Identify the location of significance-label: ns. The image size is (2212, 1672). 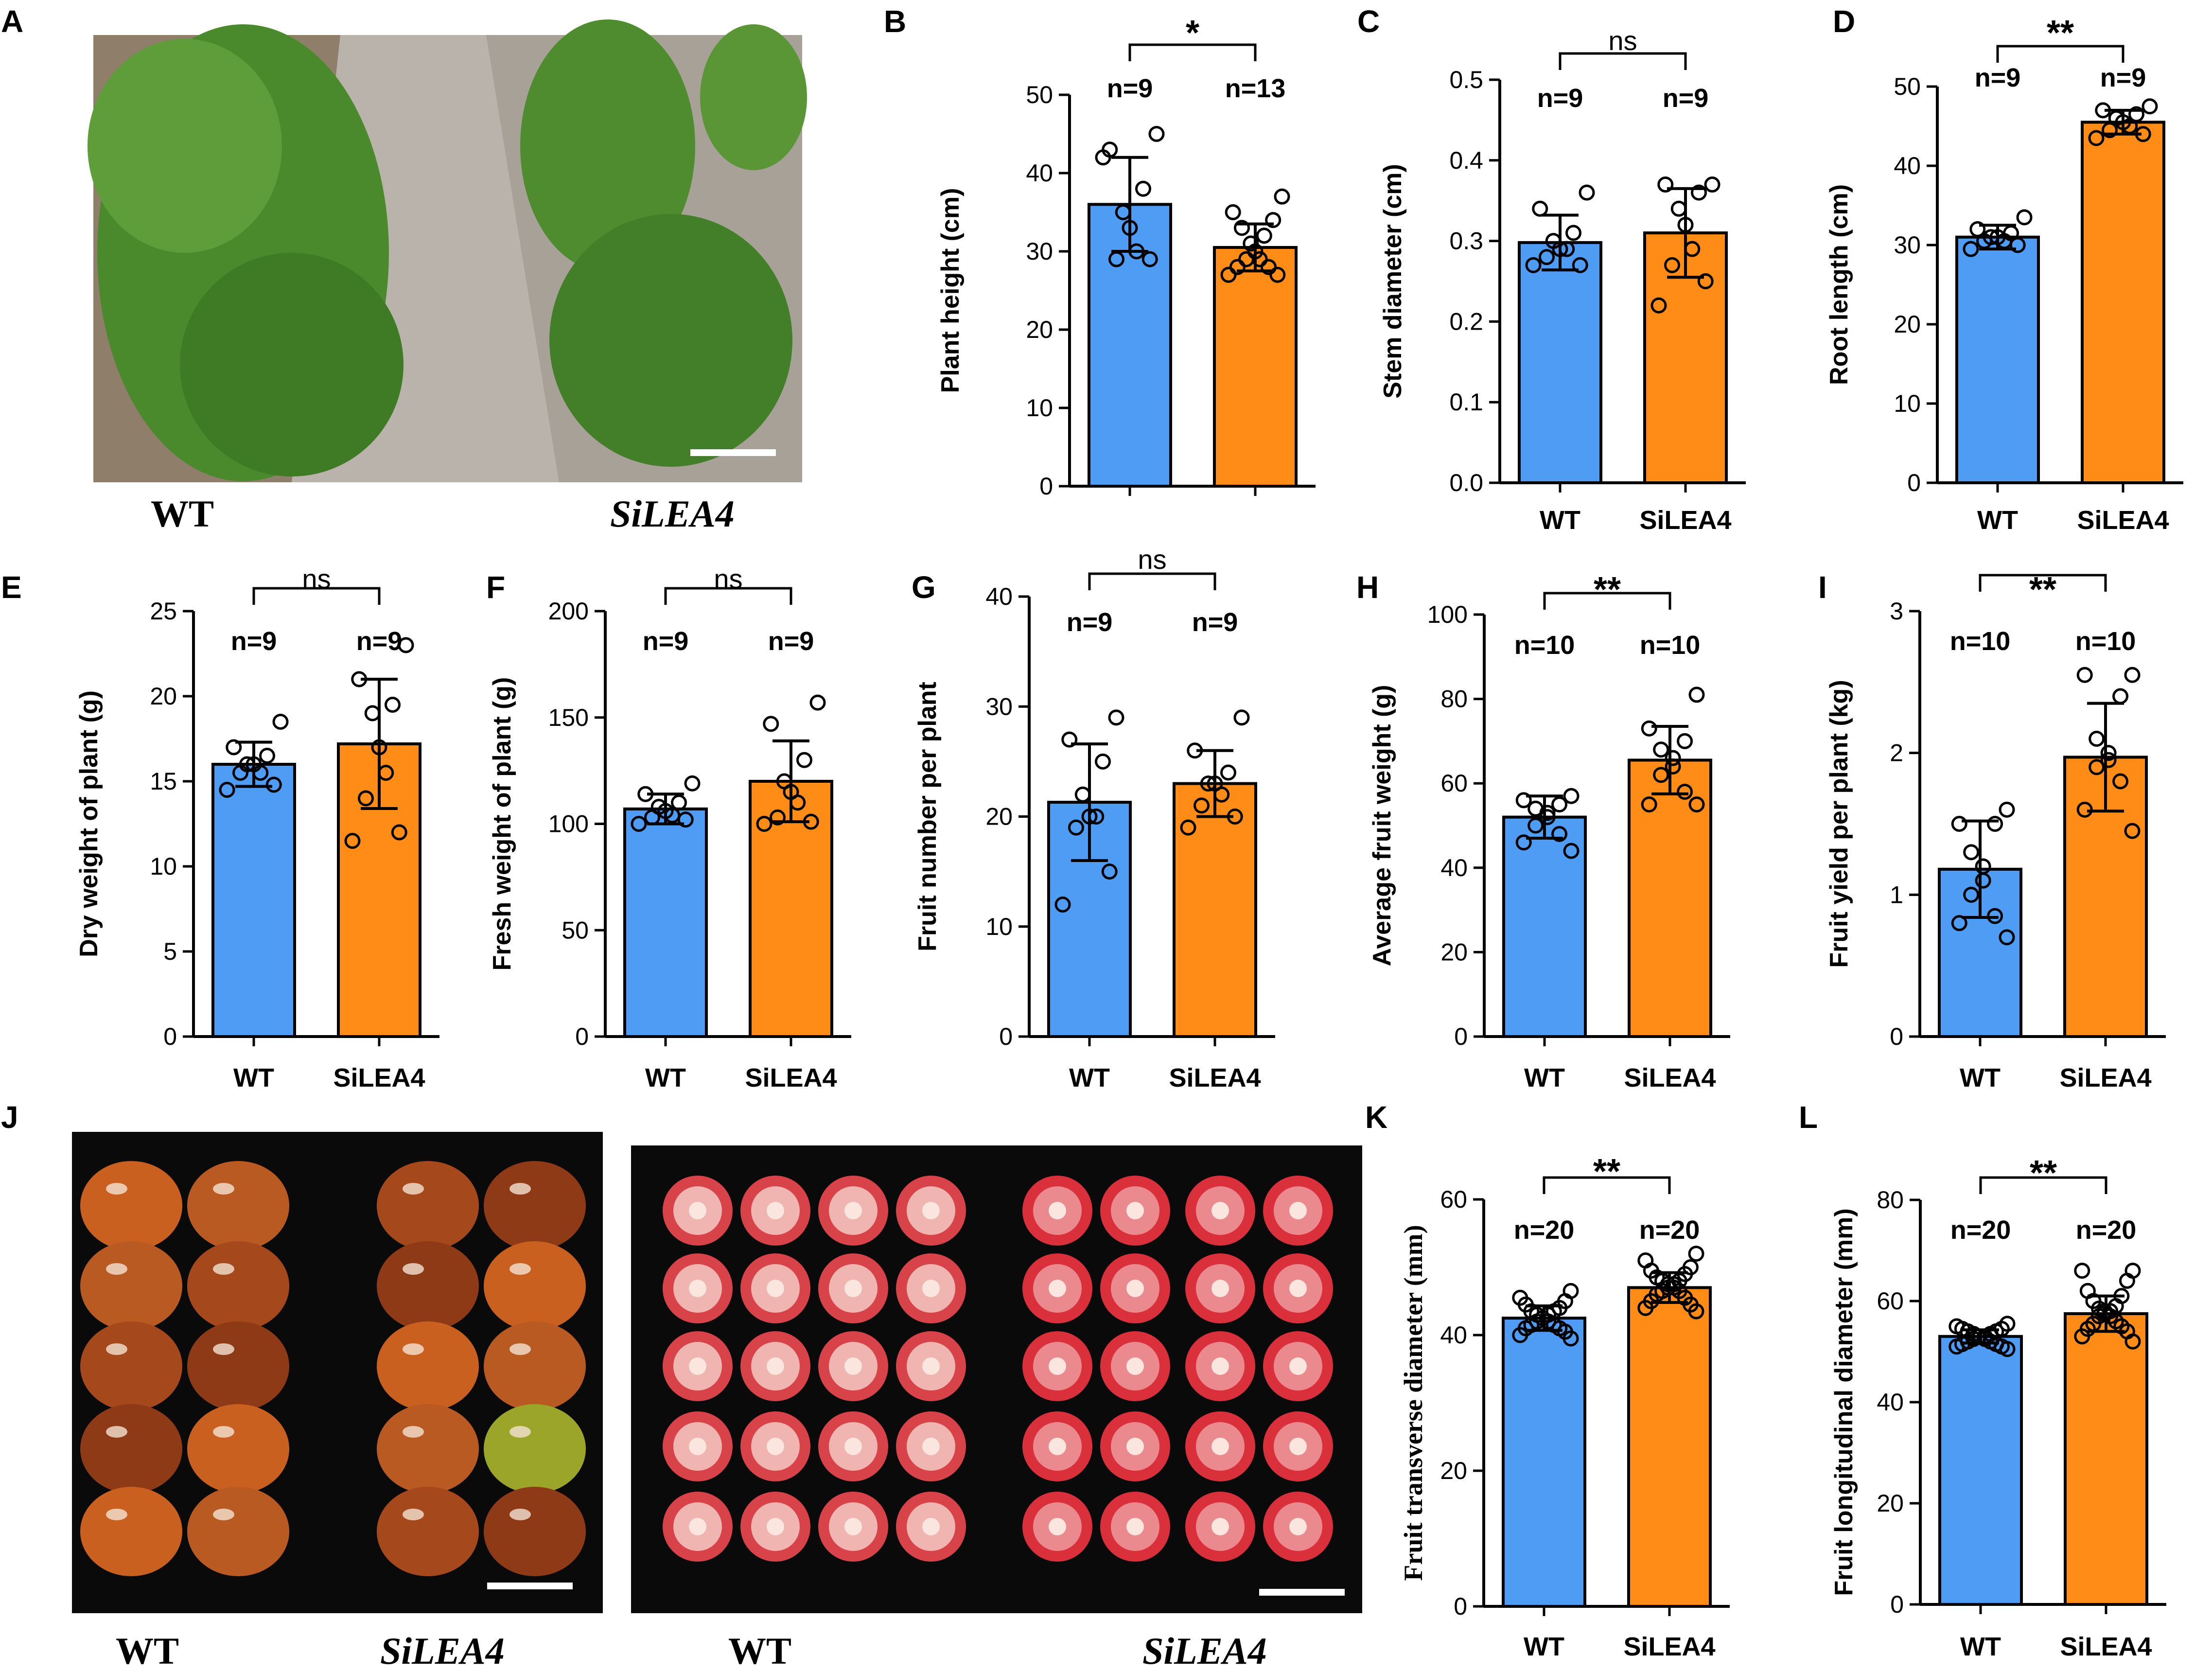
(728, 578).